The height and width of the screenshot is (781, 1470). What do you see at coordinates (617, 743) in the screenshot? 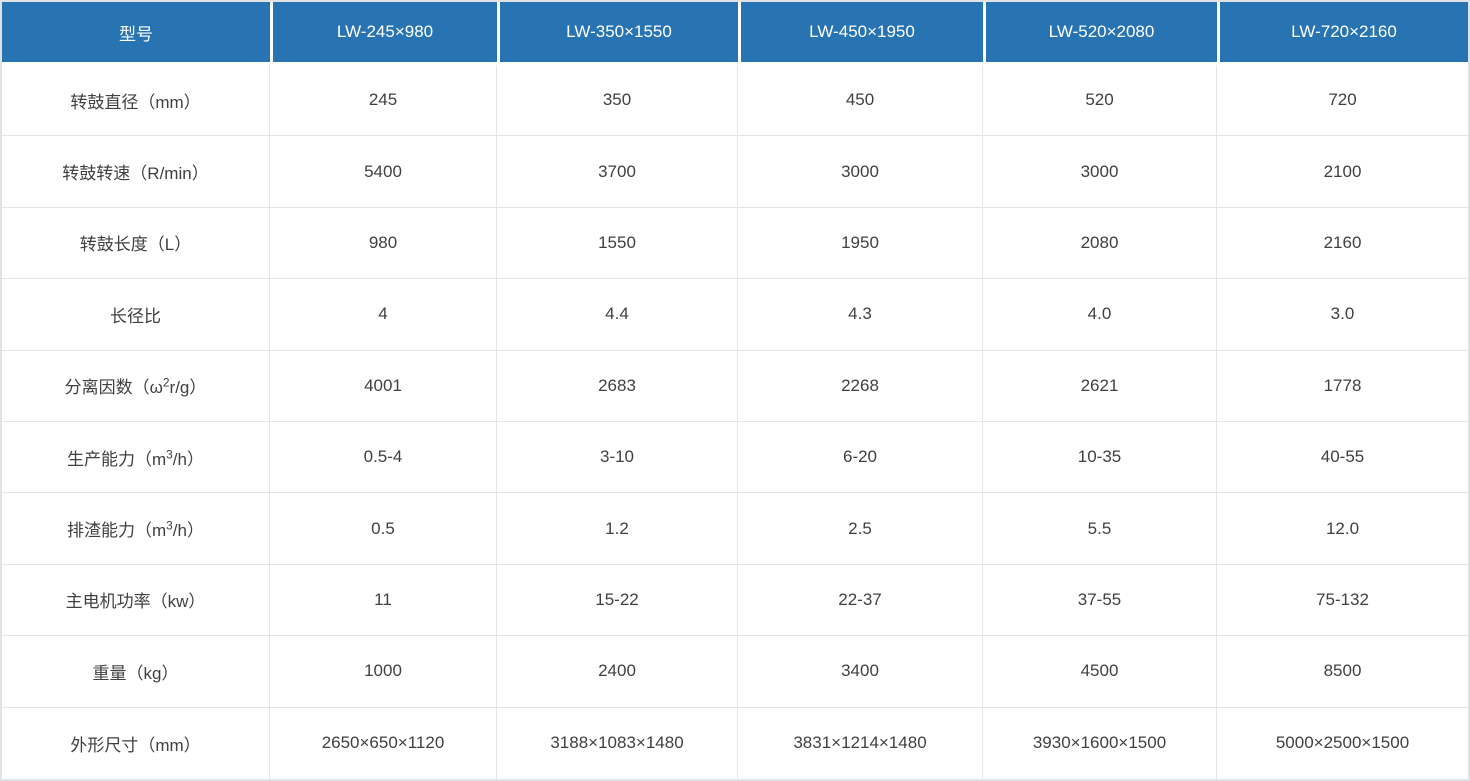
I see `value-cell: 3188×1083×1480` at bounding box center [617, 743].